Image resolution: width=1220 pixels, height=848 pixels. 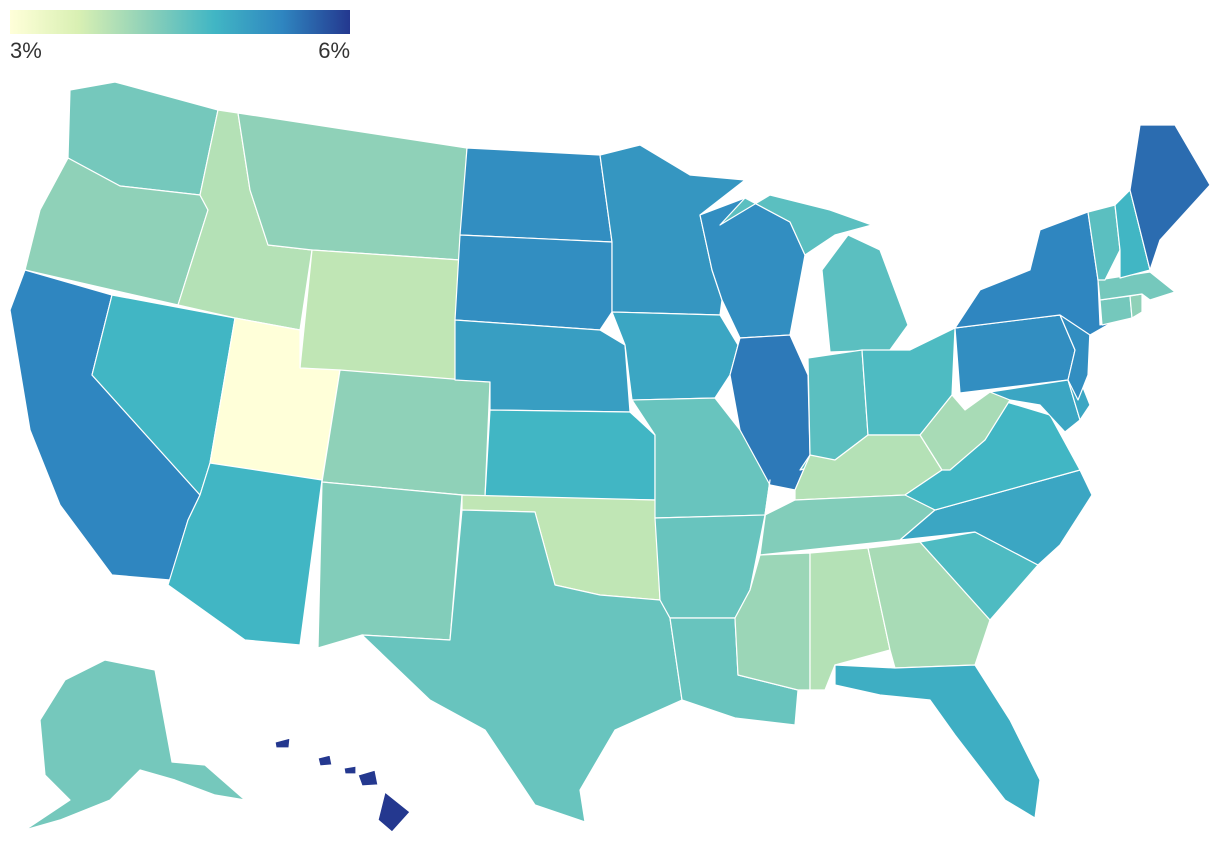 I want to click on legend-max-label: 6%, so click(x=334, y=50).